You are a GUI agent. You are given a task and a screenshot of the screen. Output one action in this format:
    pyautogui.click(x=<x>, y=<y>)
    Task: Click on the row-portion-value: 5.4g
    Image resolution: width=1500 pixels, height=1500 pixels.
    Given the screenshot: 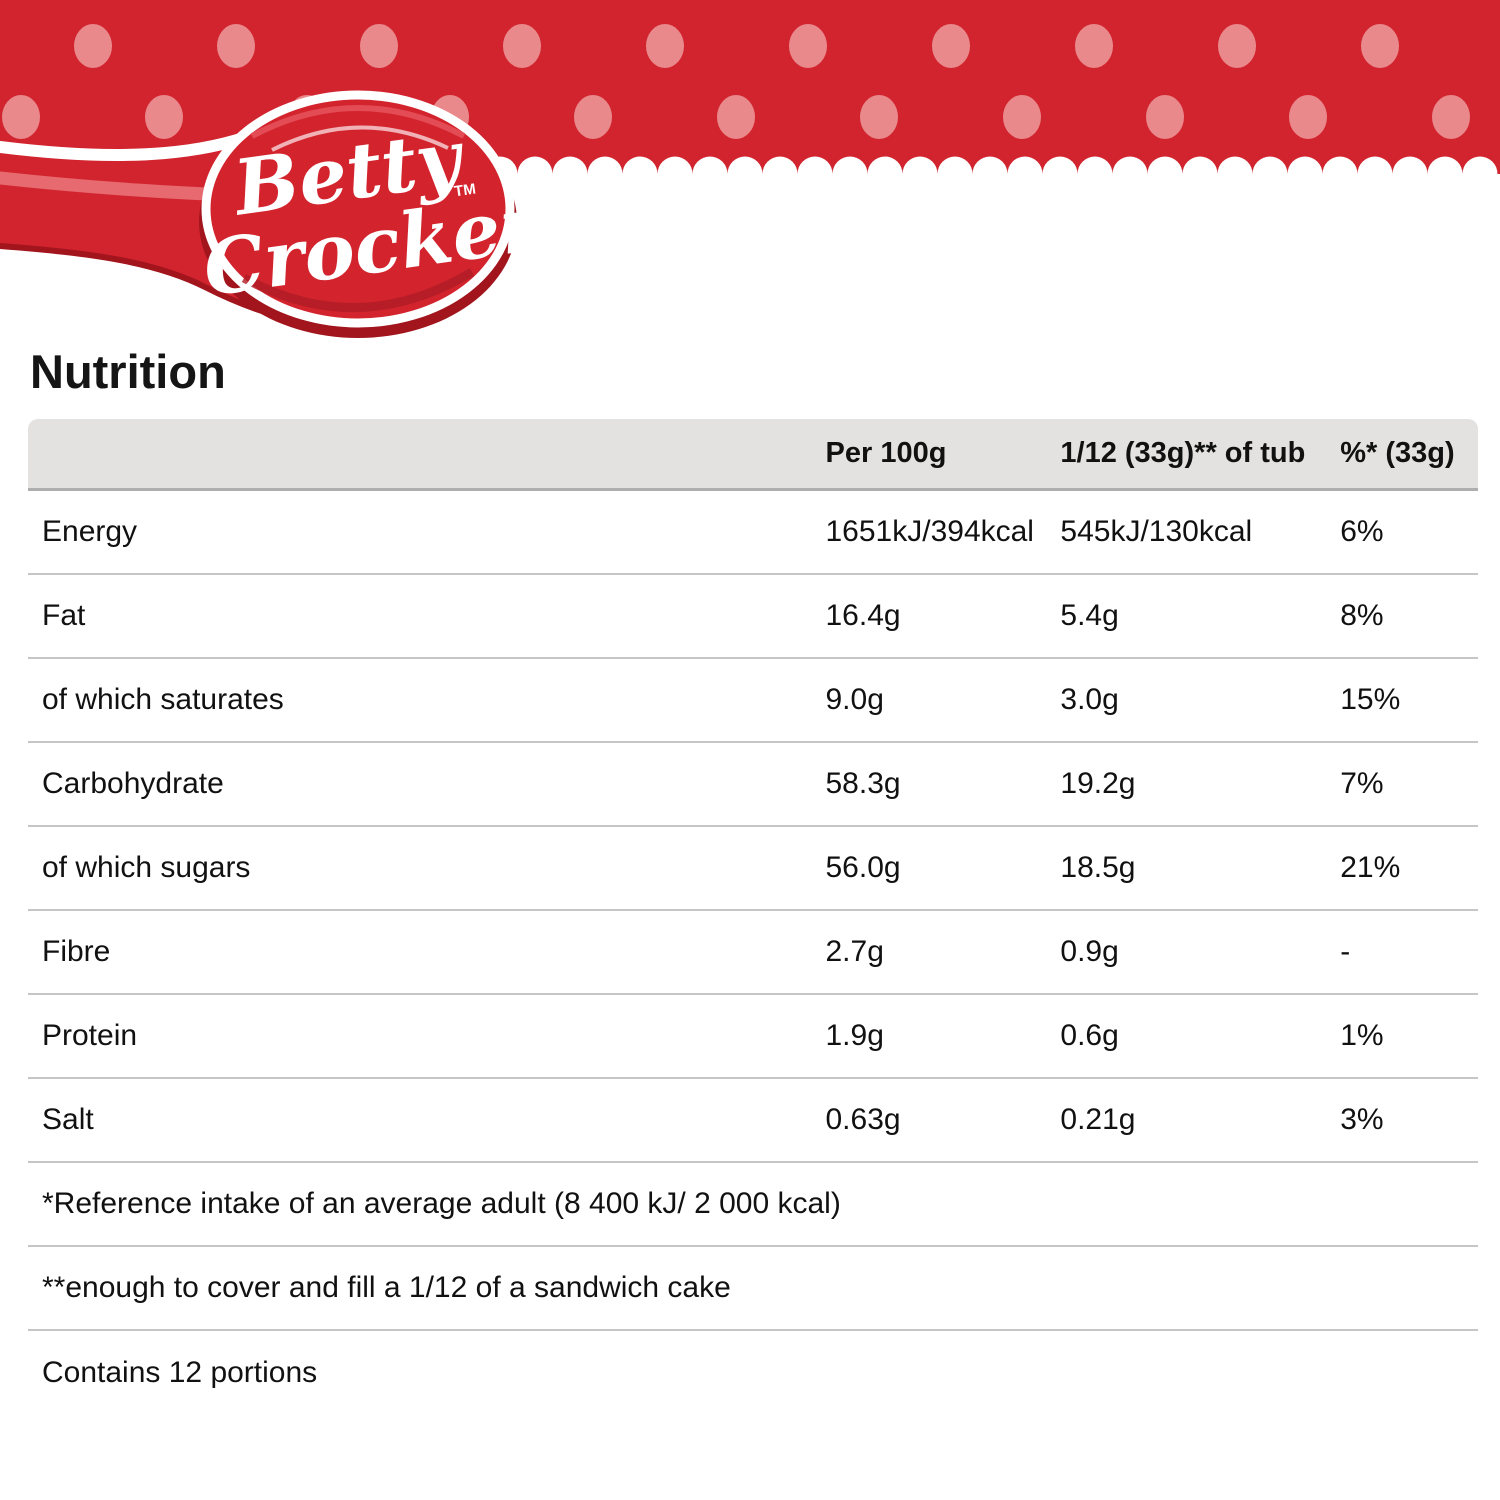 What is the action you would take?
    pyautogui.click(x=1089, y=615)
    